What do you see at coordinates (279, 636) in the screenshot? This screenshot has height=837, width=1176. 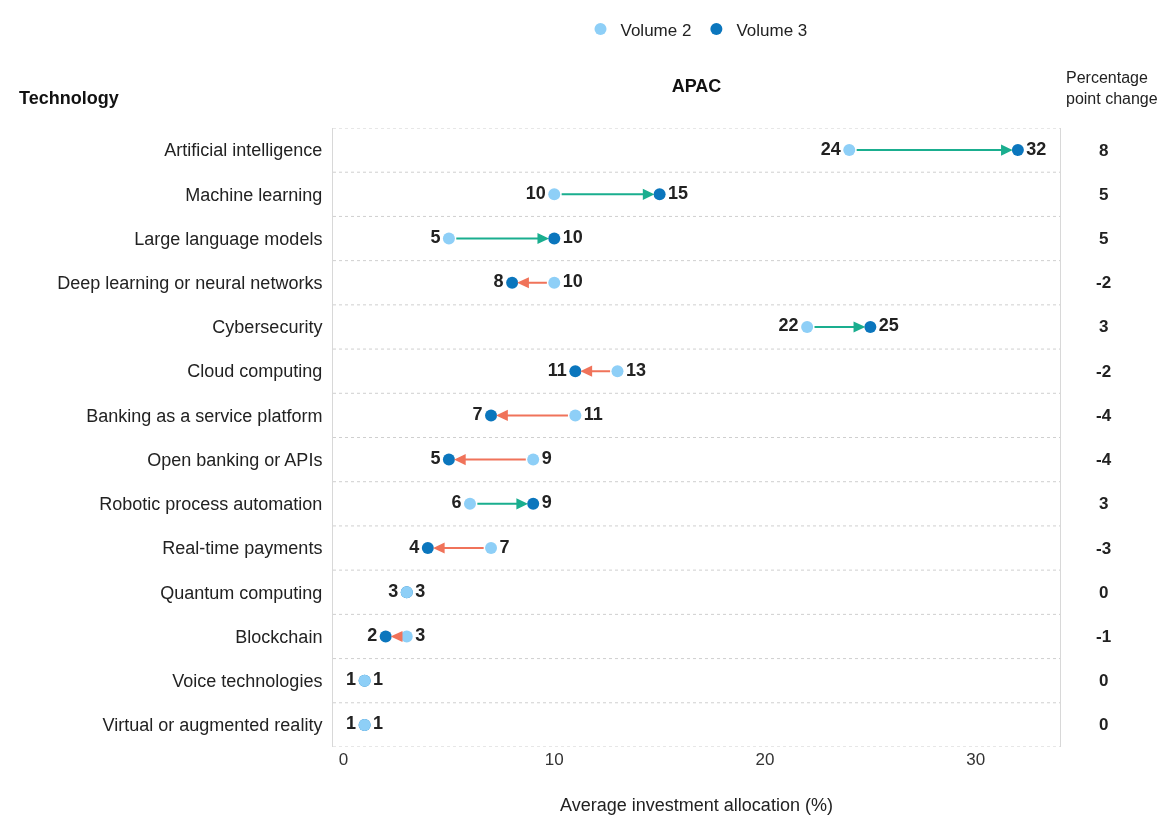 I see `y-tick-label: Blockchain` at bounding box center [279, 636].